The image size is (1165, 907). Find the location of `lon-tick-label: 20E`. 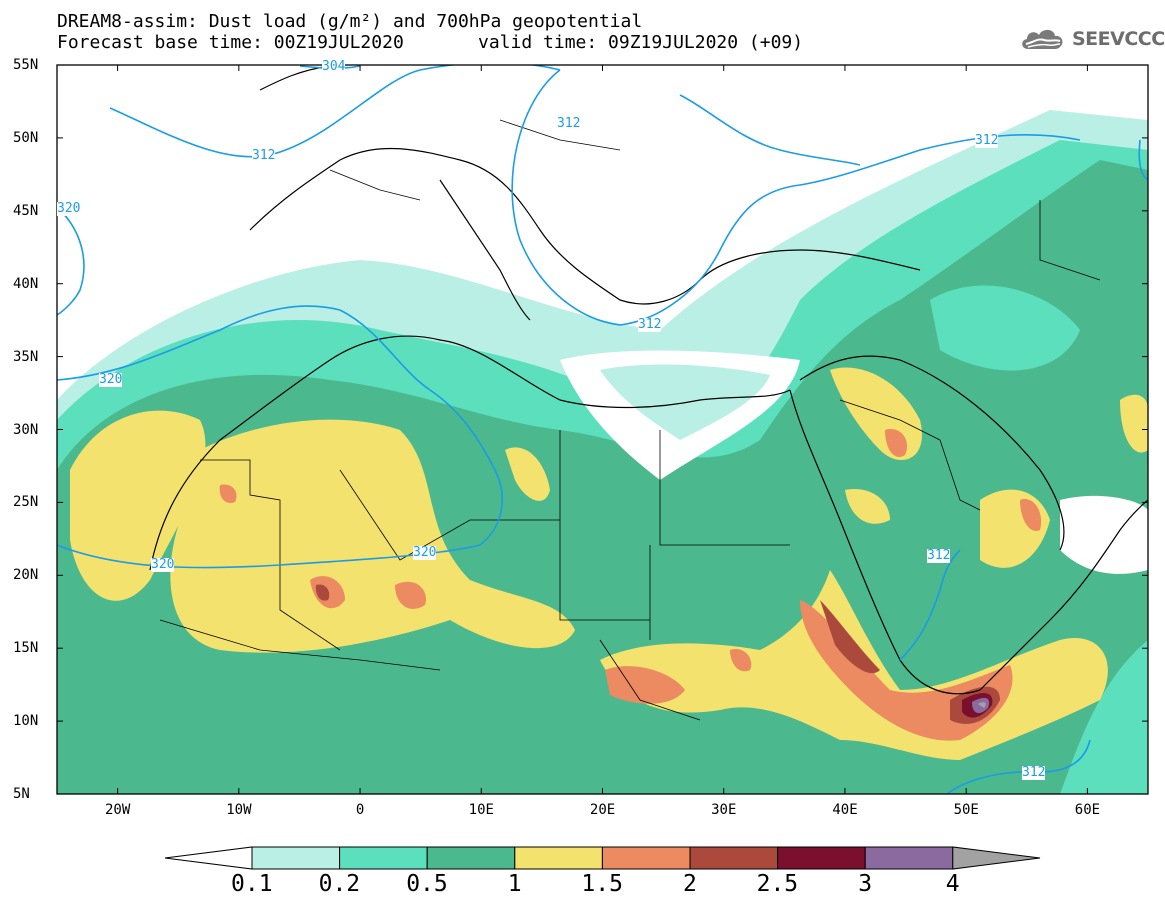

lon-tick-label: 20E is located at coordinates (602, 810).